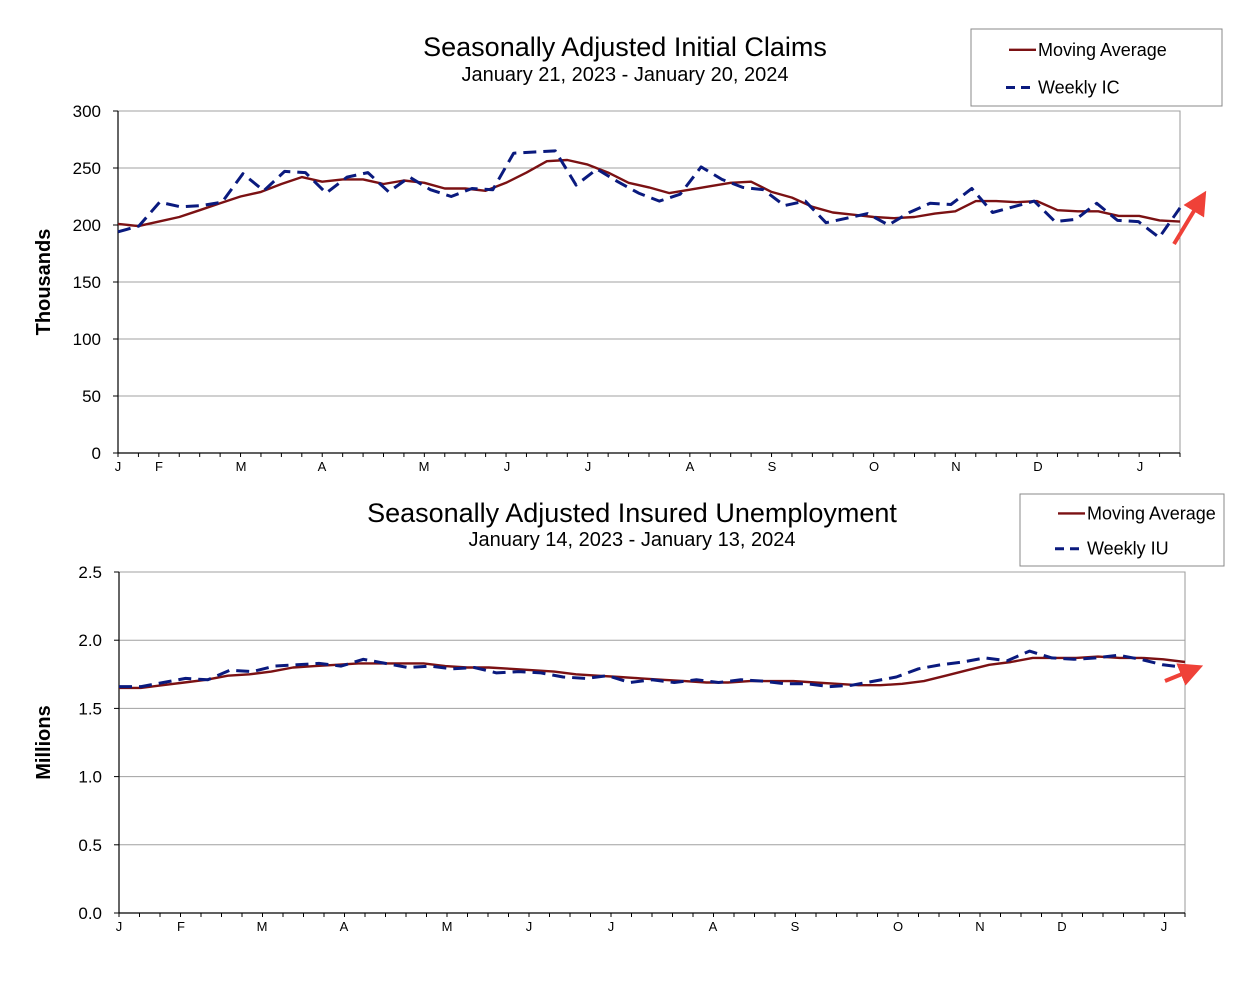 The width and height of the screenshot is (1257, 983). Describe the element at coordinates (44, 742) in the screenshot. I see `y-axis-label: Millions` at that location.